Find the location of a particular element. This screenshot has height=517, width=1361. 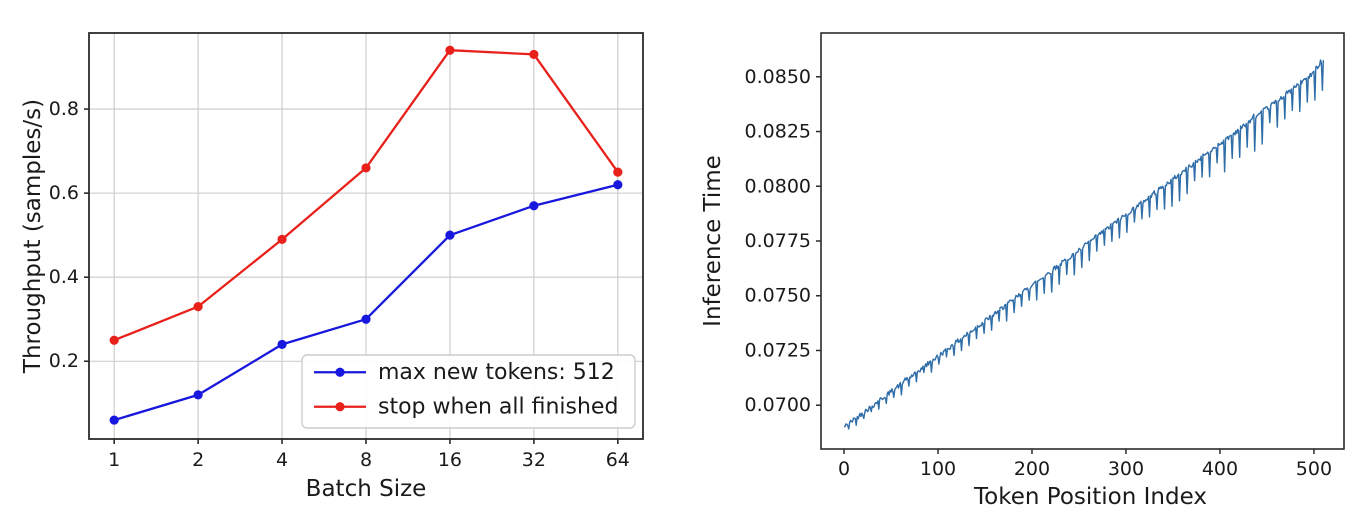

legend-box is located at coordinates (468, 391).